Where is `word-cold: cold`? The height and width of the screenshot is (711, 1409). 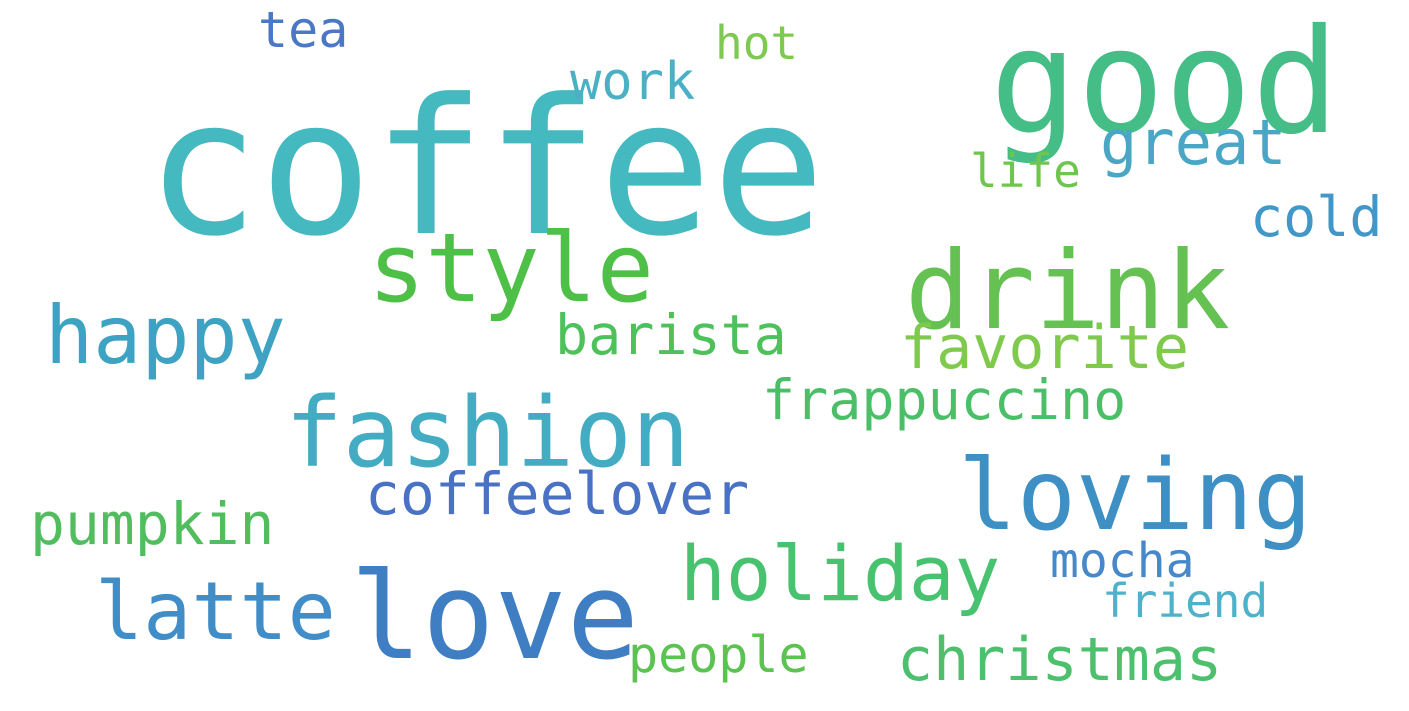
word-cold: cold is located at coordinates (1316, 217).